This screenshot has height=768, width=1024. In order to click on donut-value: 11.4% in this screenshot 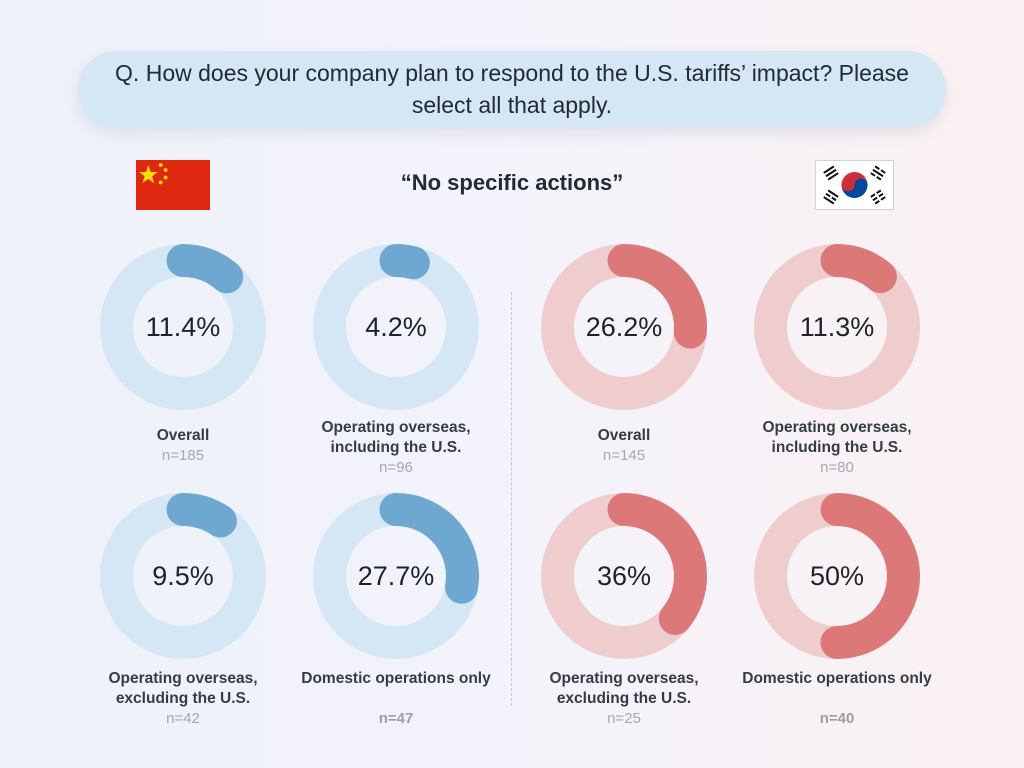, I will do `click(183, 326)`.